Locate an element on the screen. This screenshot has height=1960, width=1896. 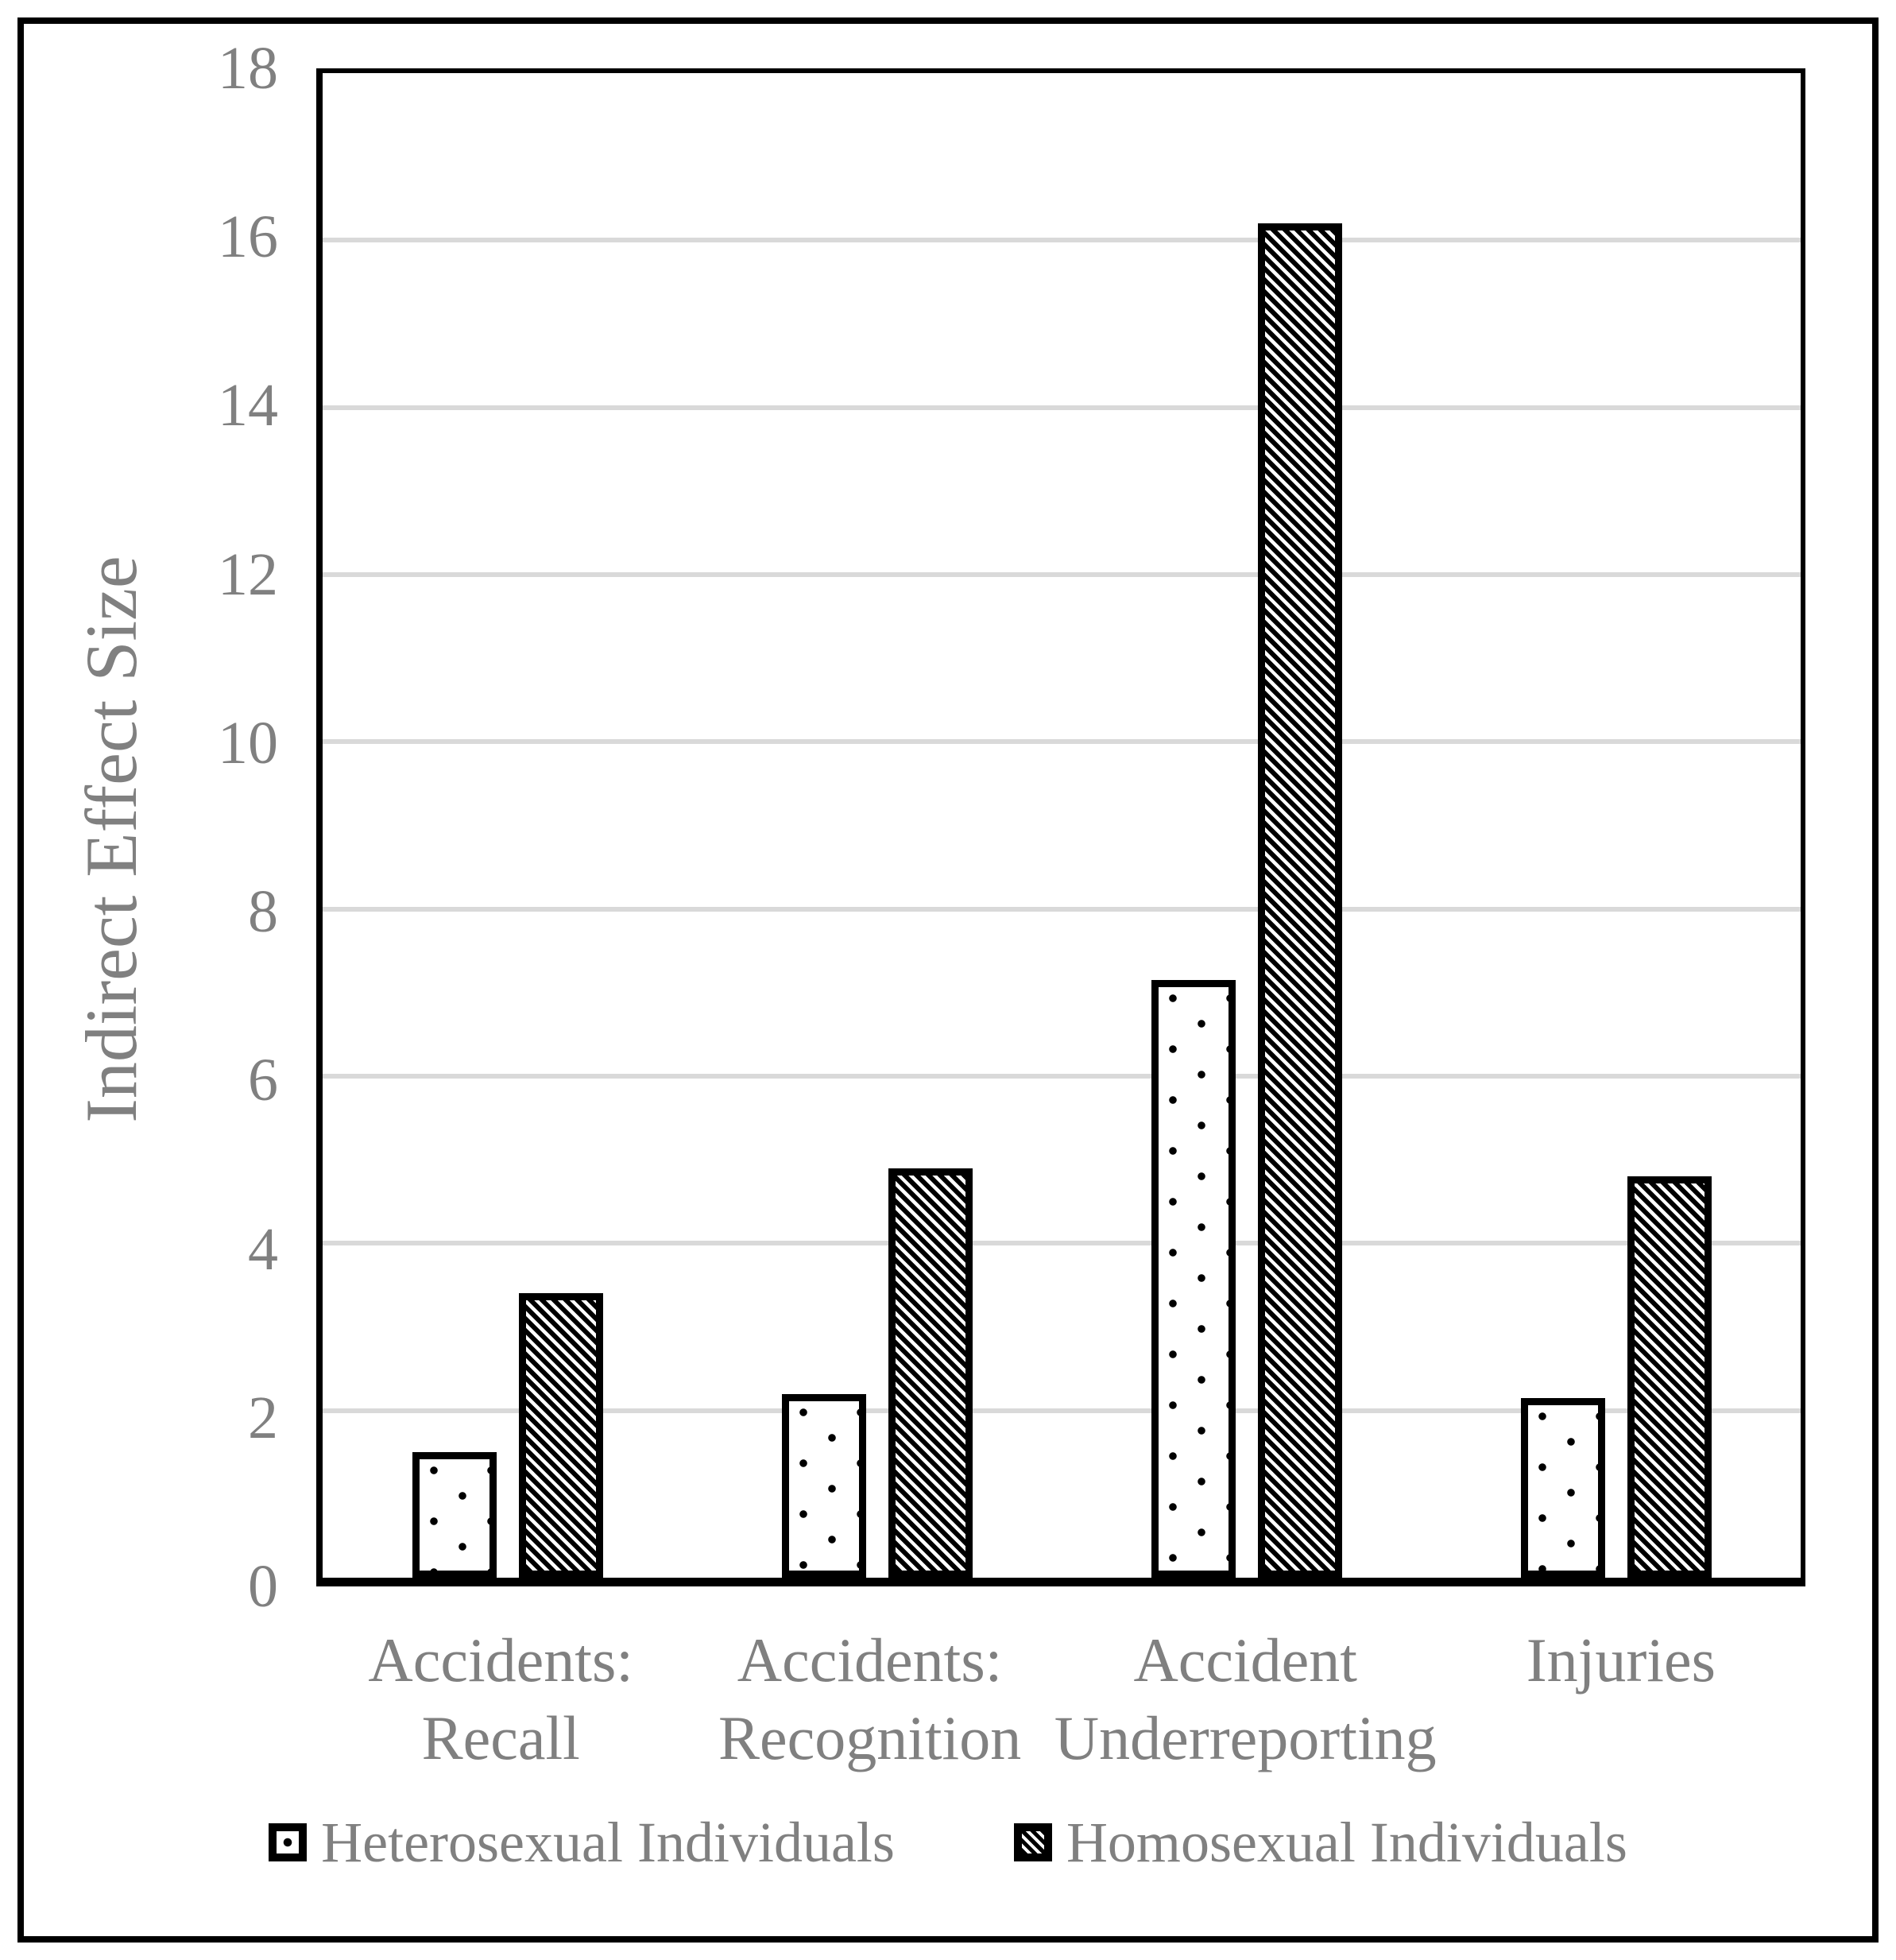
legend-label: Homosexual Individuals is located at coordinates (1346, 1842).